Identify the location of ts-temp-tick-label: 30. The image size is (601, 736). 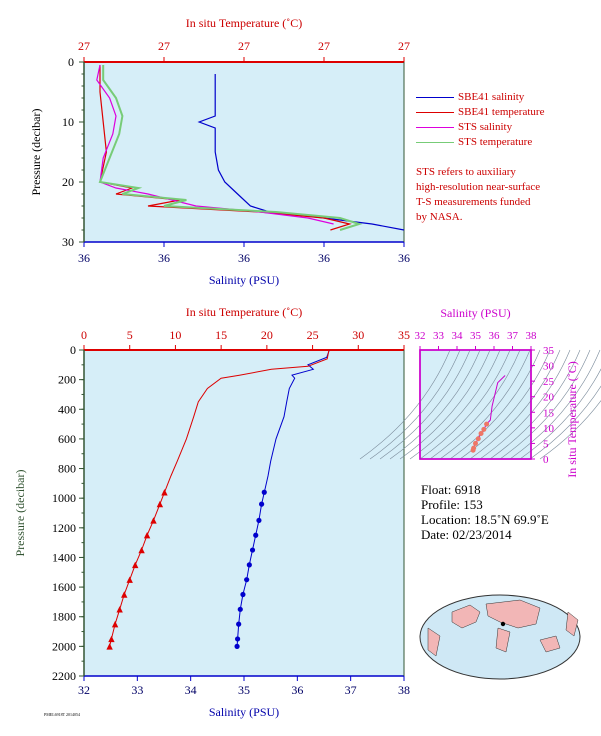
(549, 367).